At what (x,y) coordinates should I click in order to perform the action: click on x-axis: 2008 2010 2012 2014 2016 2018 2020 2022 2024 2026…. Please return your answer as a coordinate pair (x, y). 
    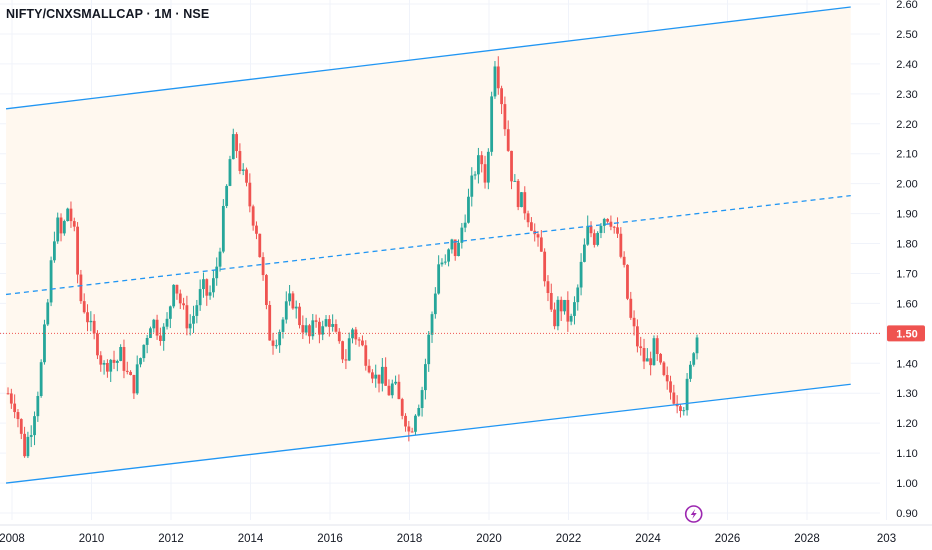
    Looking at the image, I should click on (466, 534).